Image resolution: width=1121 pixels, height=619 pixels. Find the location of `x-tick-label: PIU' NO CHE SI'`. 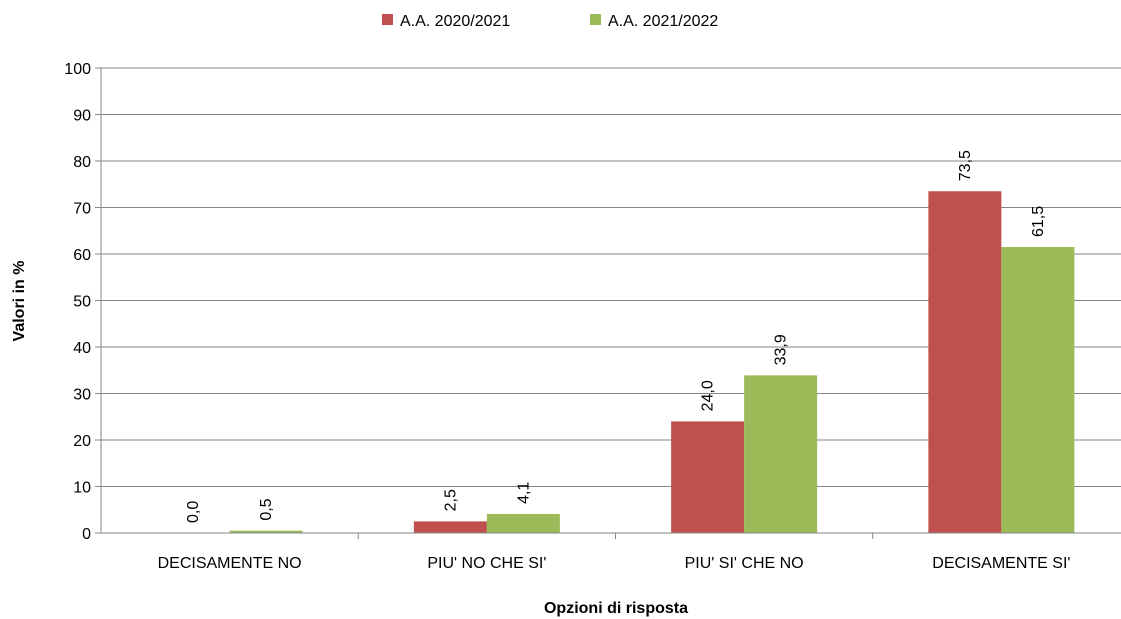

x-tick-label: PIU' NO CHE SI' is located at coordinates (486, 563).